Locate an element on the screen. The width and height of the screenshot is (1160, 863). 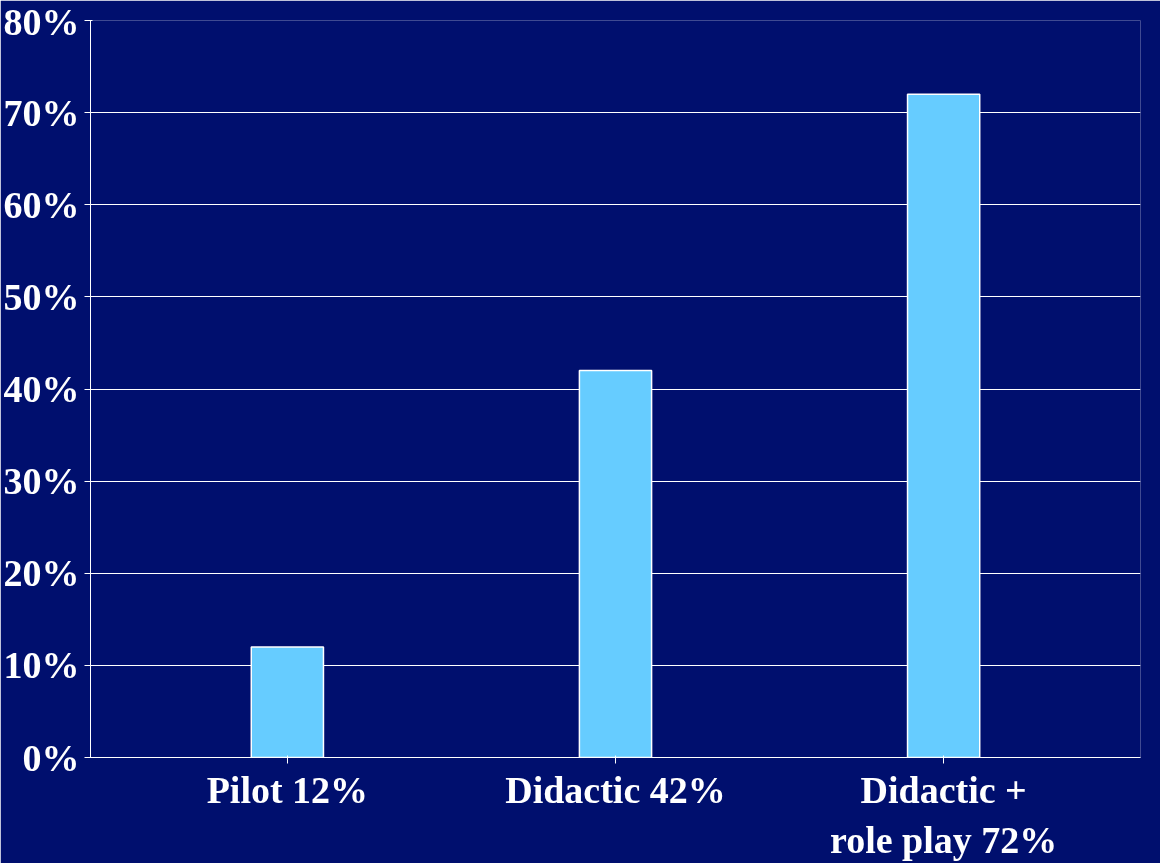
y-tick-label: 10% is located at coordinates (41, 665).